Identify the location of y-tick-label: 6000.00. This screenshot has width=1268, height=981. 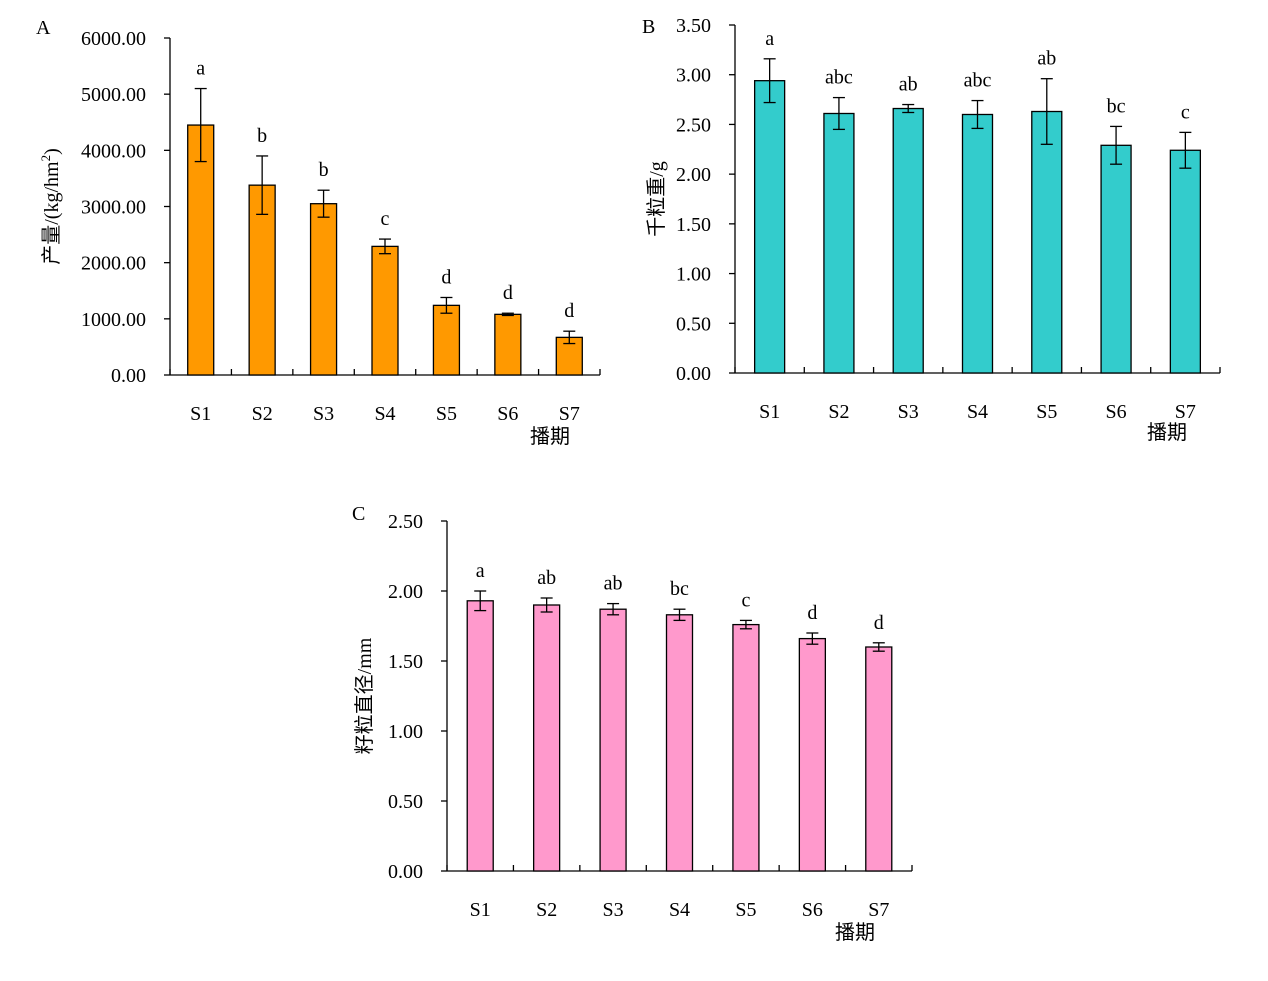
(113, 39).